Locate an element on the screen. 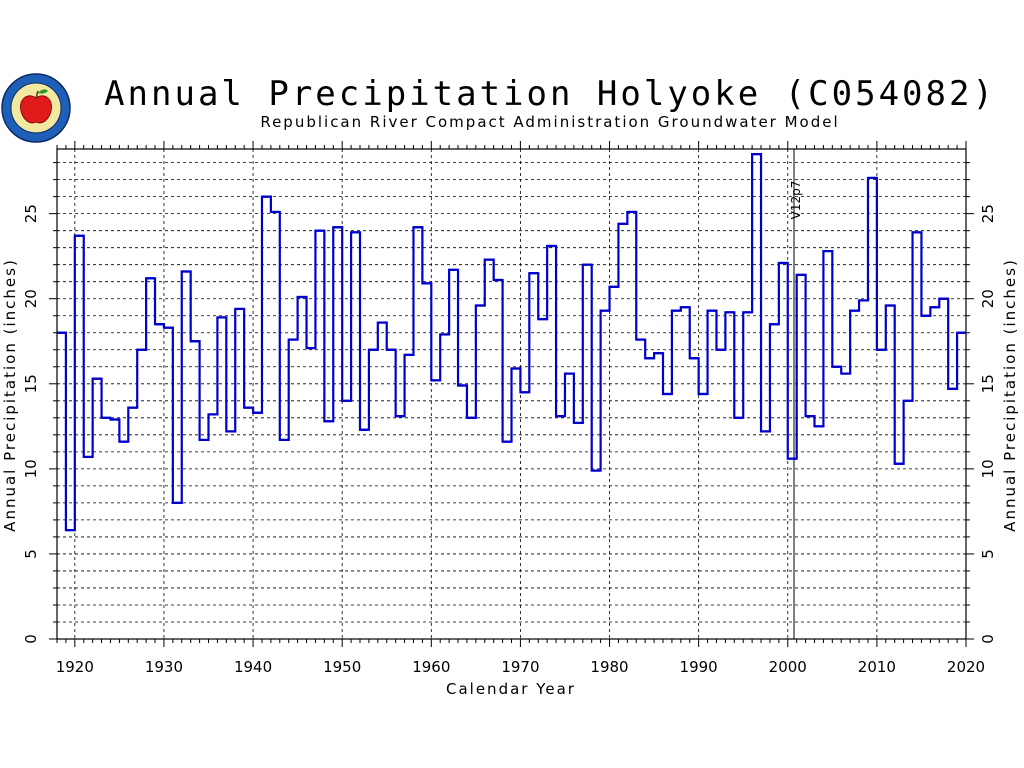  apple-icon is located at coordinates (36, 109).